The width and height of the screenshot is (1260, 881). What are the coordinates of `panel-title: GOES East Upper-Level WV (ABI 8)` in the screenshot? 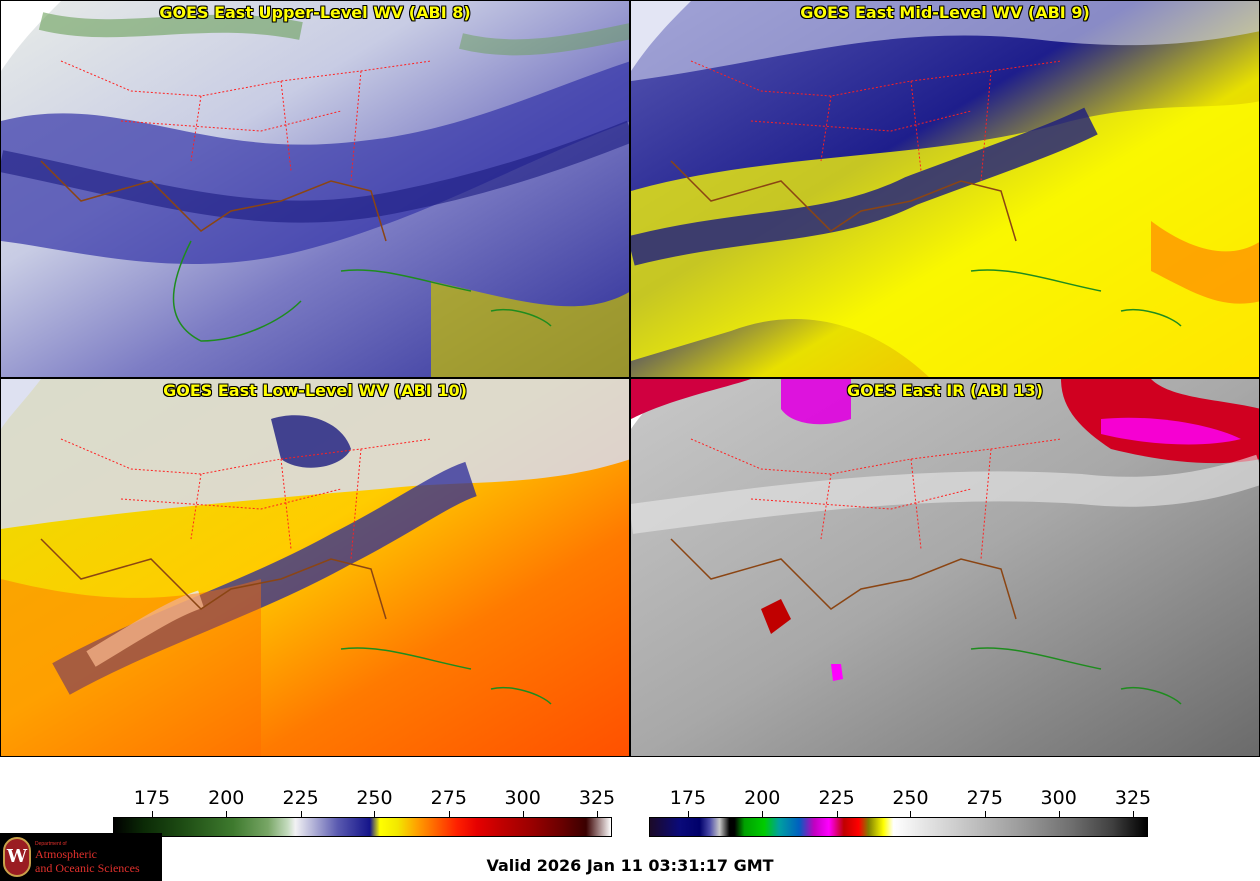 It's located at (315, 12).